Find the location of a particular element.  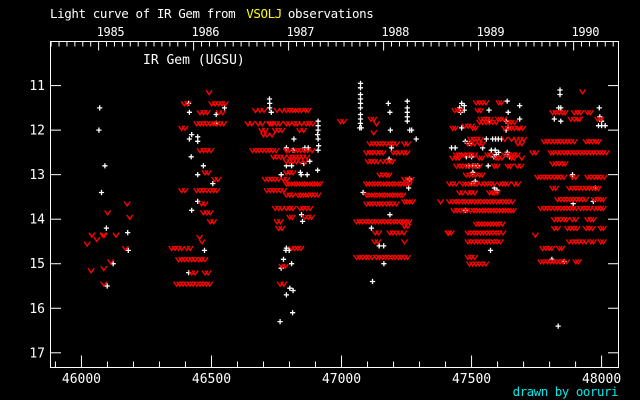

chart-title-vsolj: VSOLJ is located at coordinates (264, 13).